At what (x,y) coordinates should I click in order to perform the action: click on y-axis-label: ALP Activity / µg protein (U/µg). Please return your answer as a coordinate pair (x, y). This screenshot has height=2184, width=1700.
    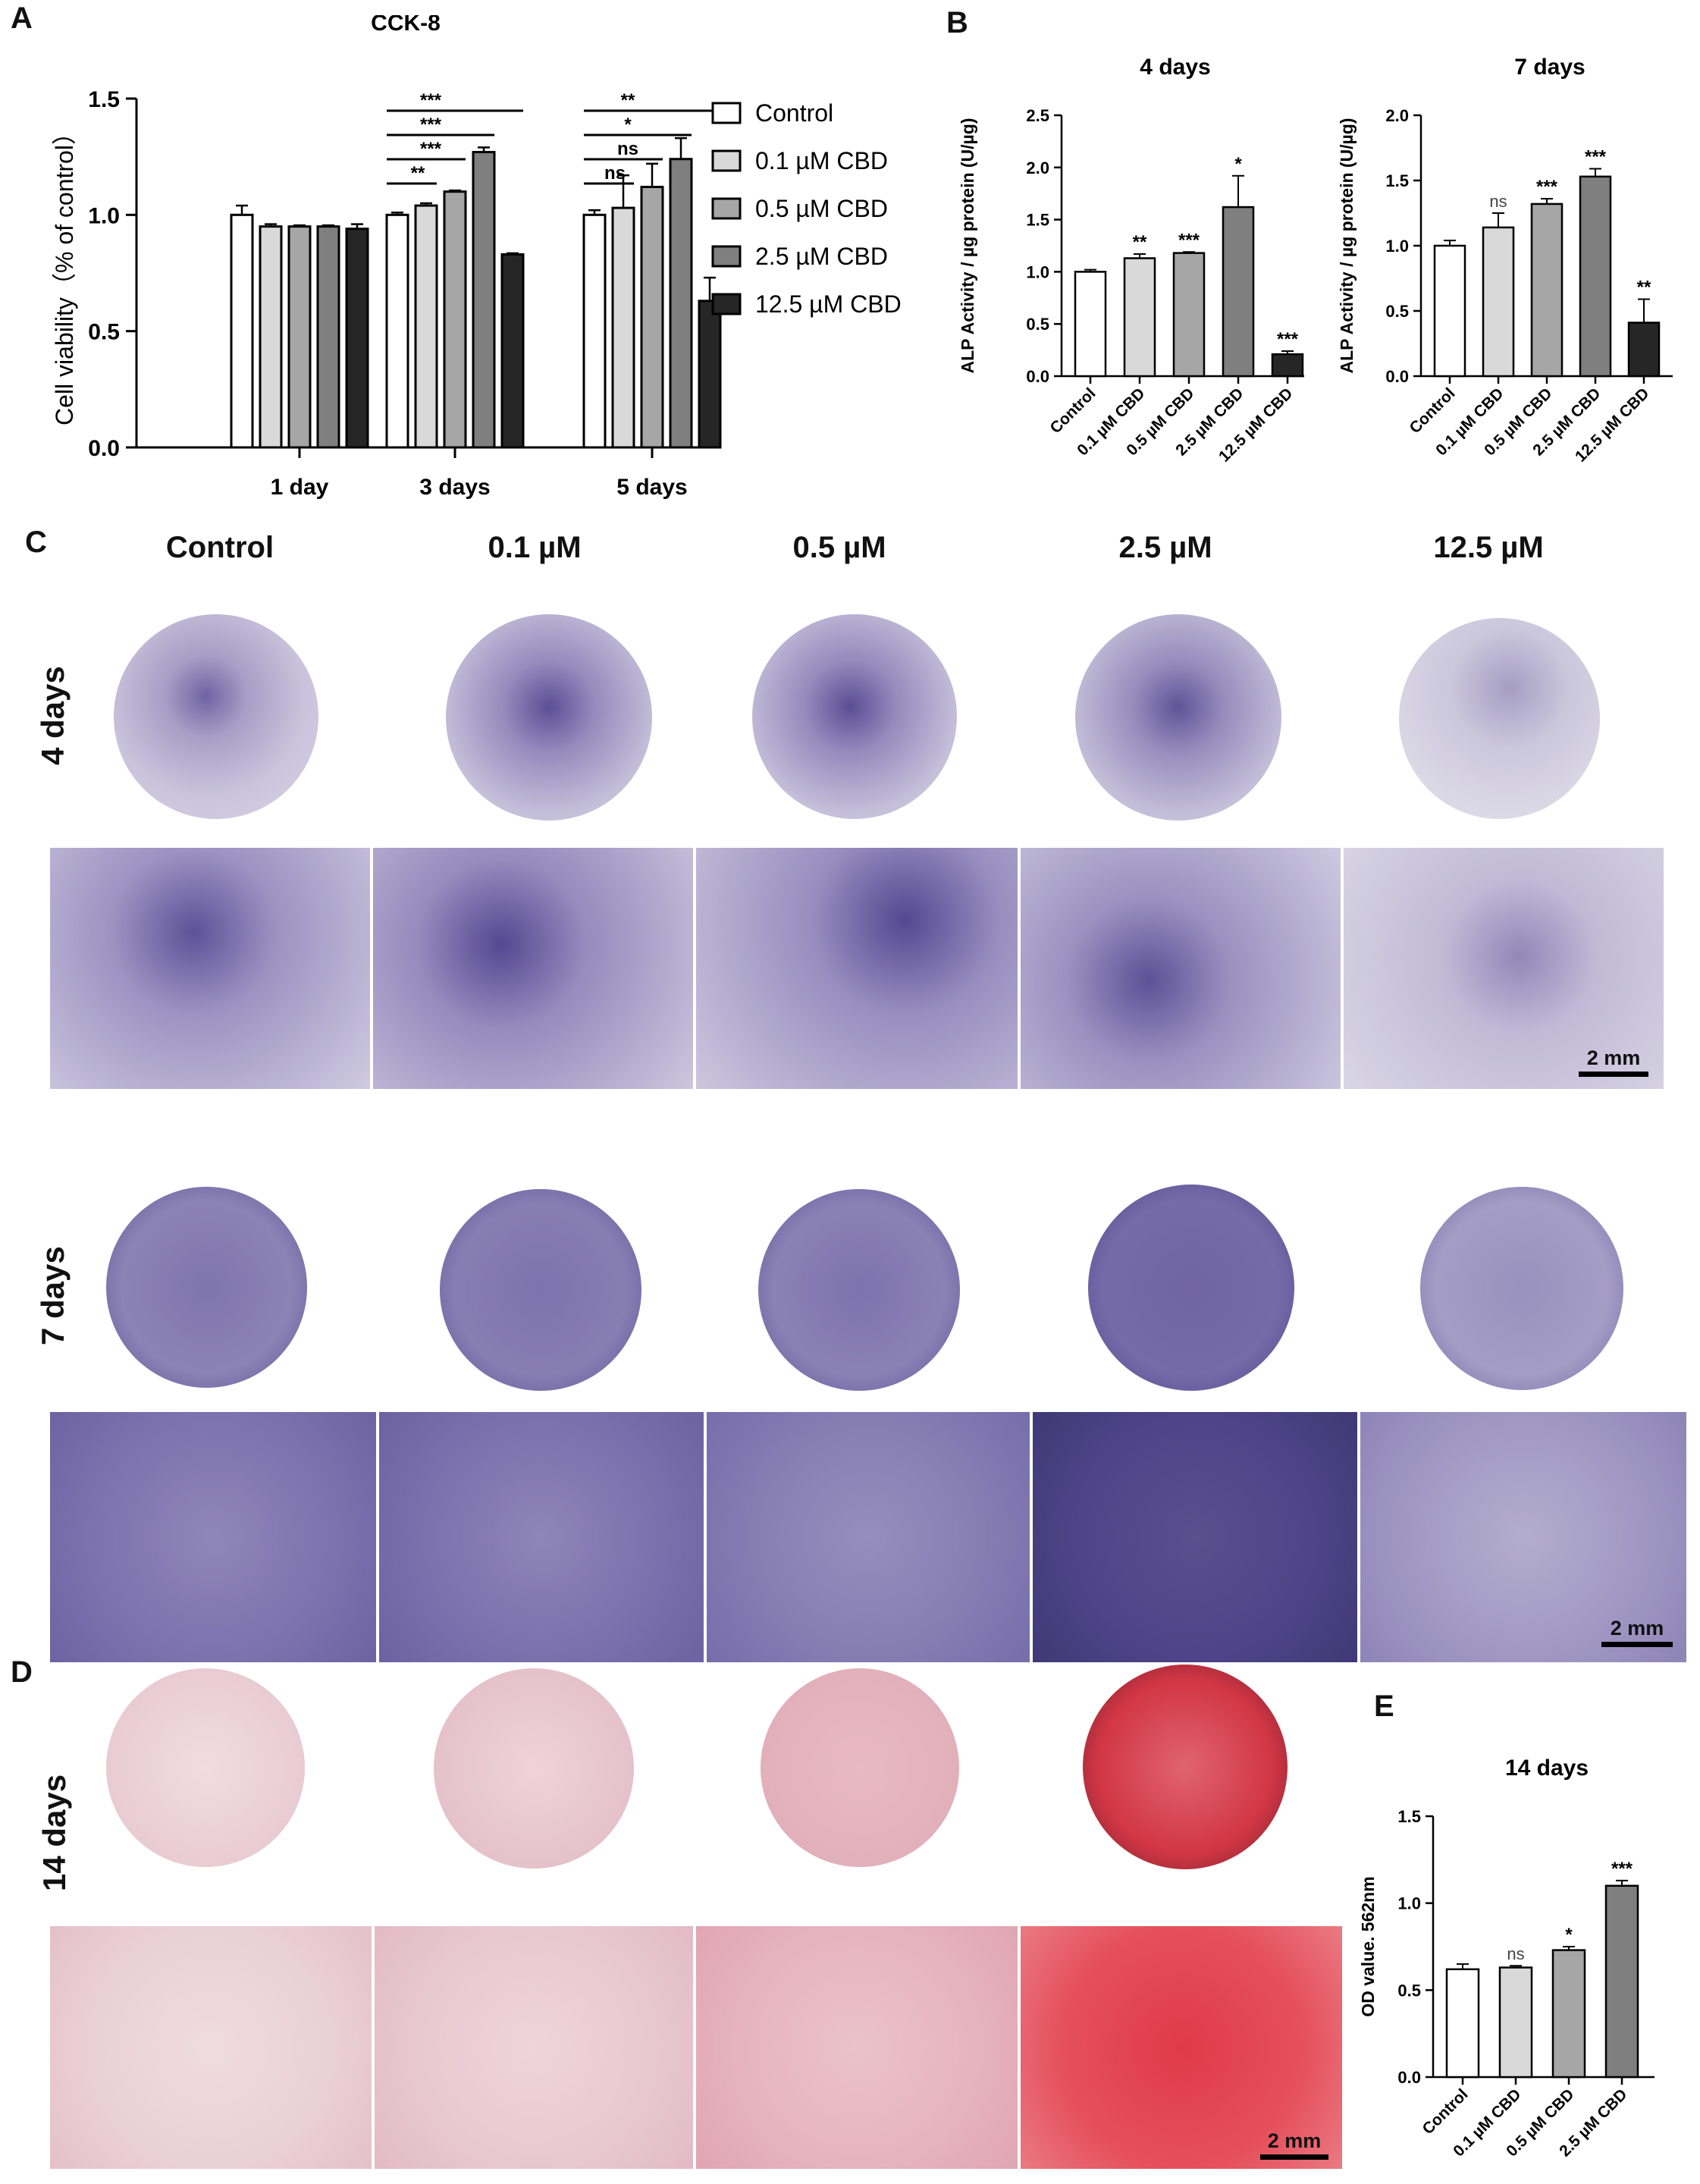
    Looking at the image, I should click on (1347, 245).